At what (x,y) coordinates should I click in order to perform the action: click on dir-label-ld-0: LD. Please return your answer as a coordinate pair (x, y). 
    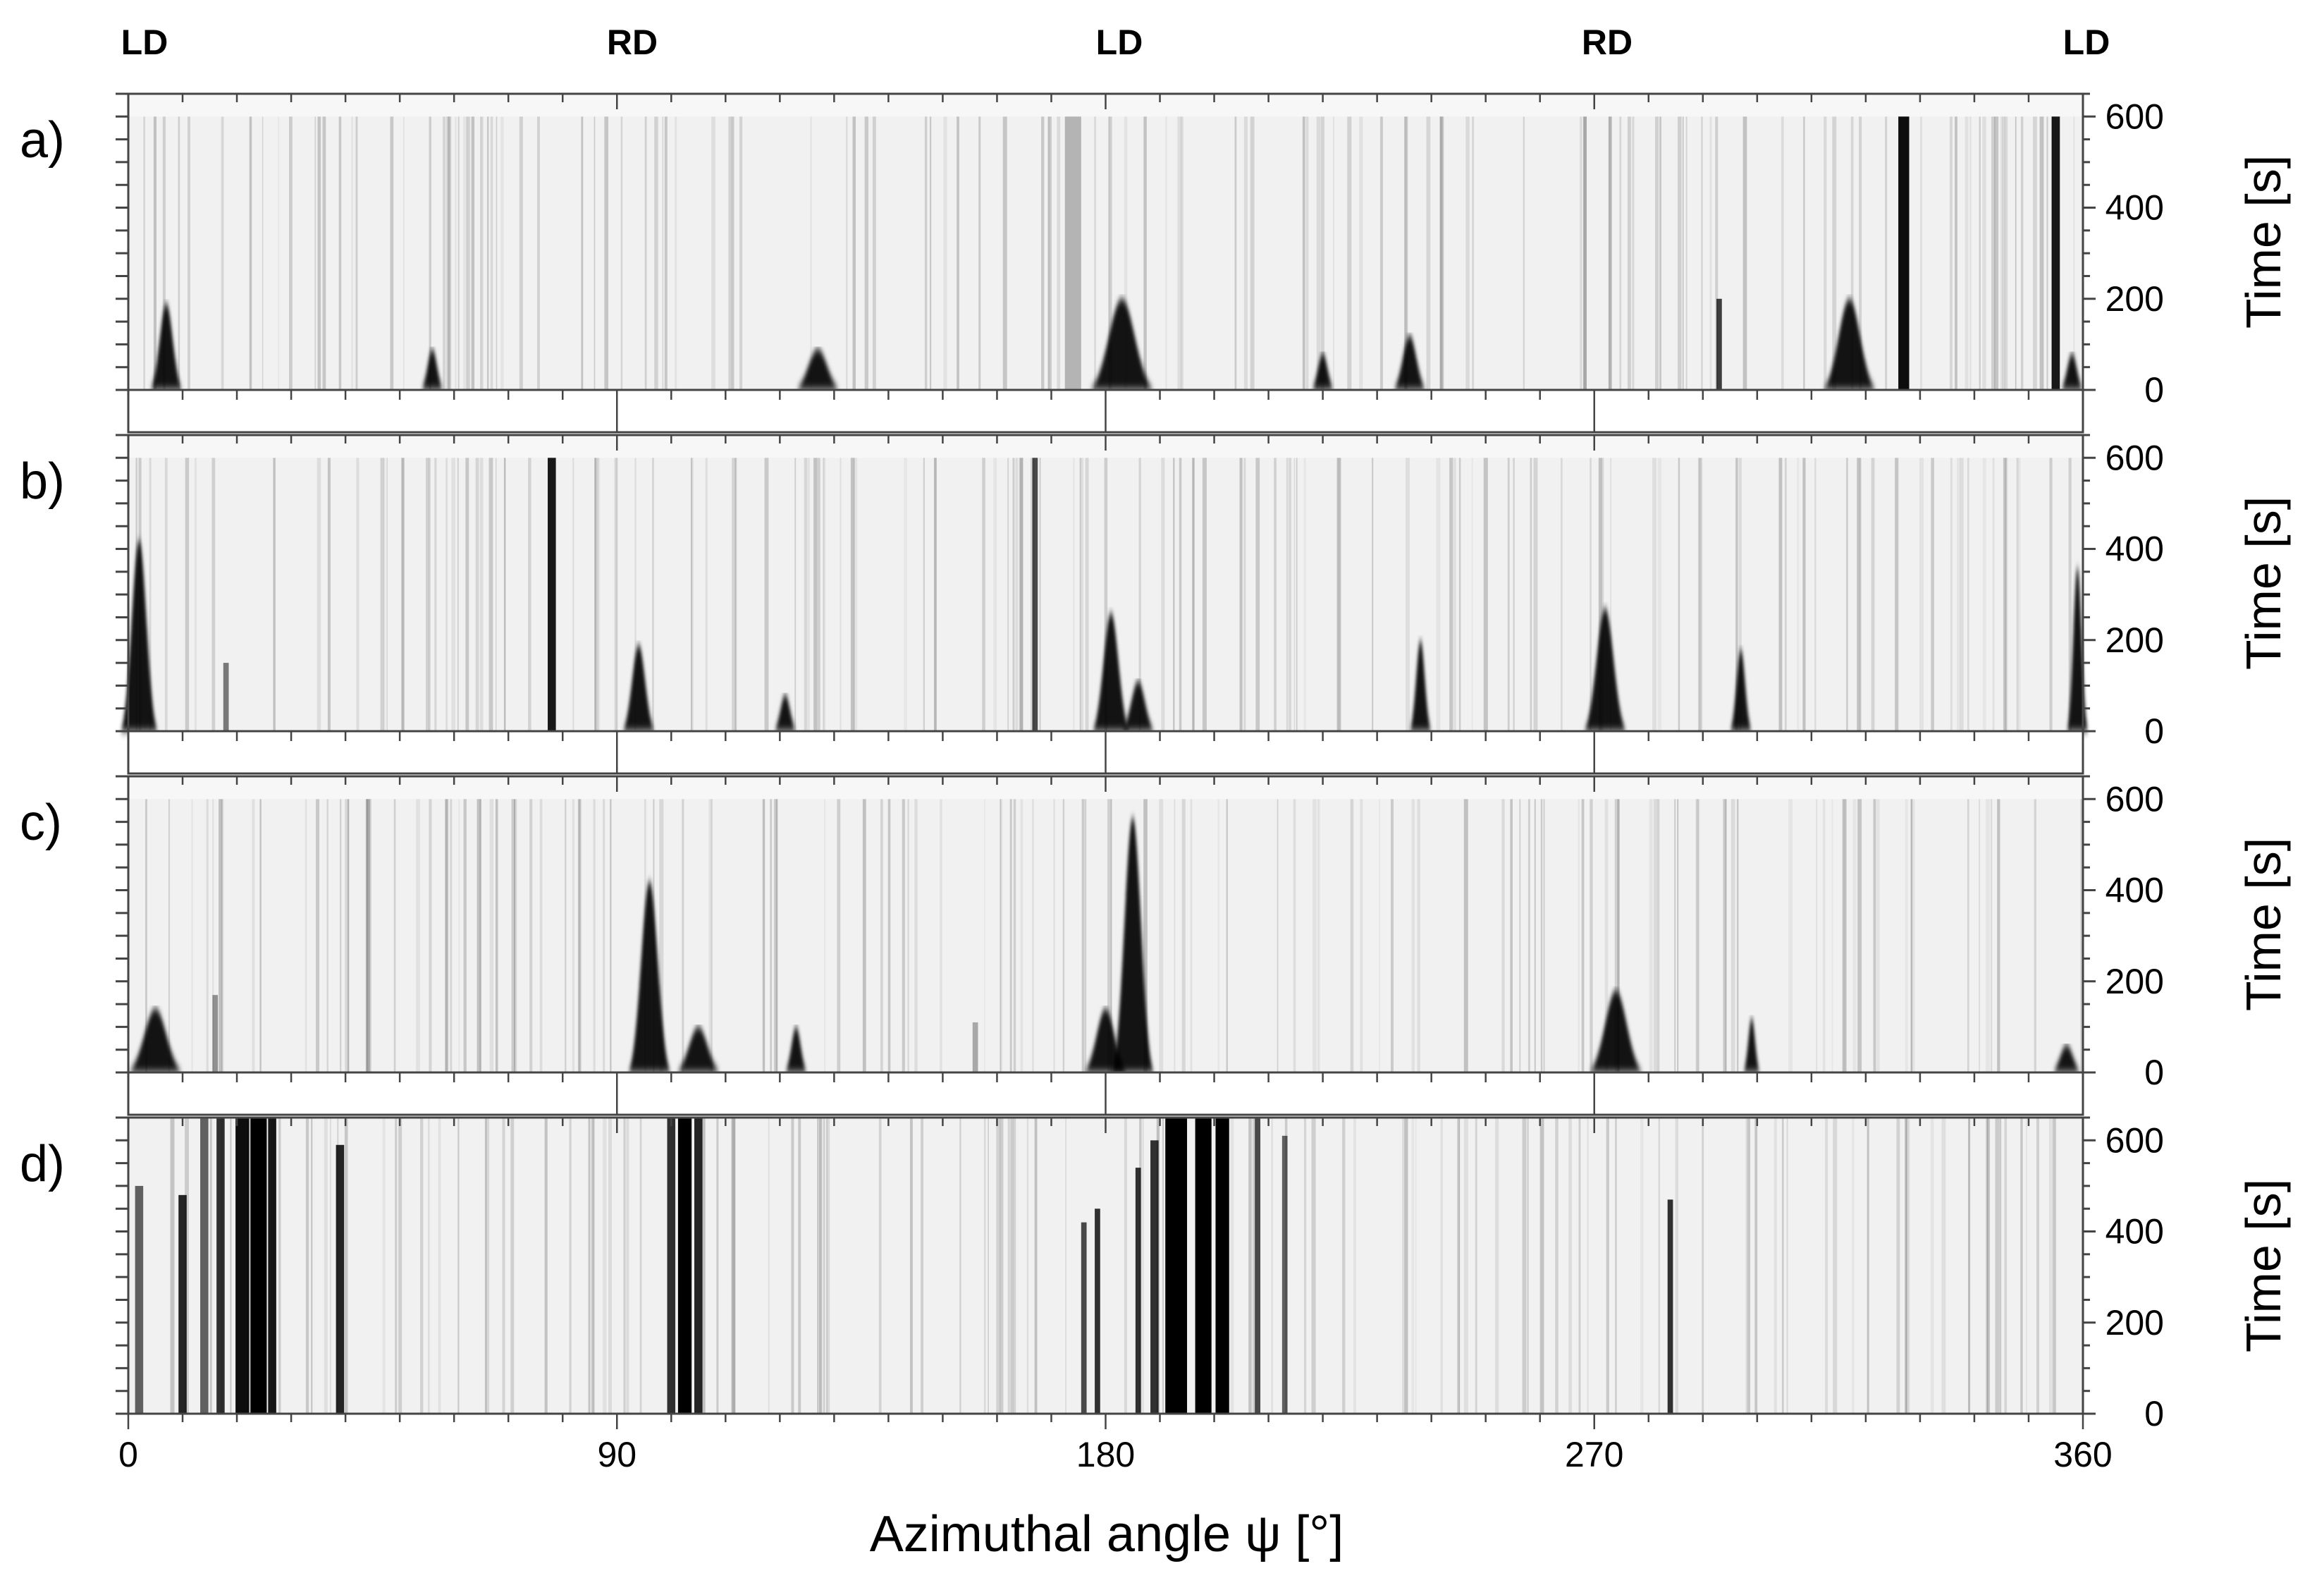
    Looking at the image, I should click on (144, 42).